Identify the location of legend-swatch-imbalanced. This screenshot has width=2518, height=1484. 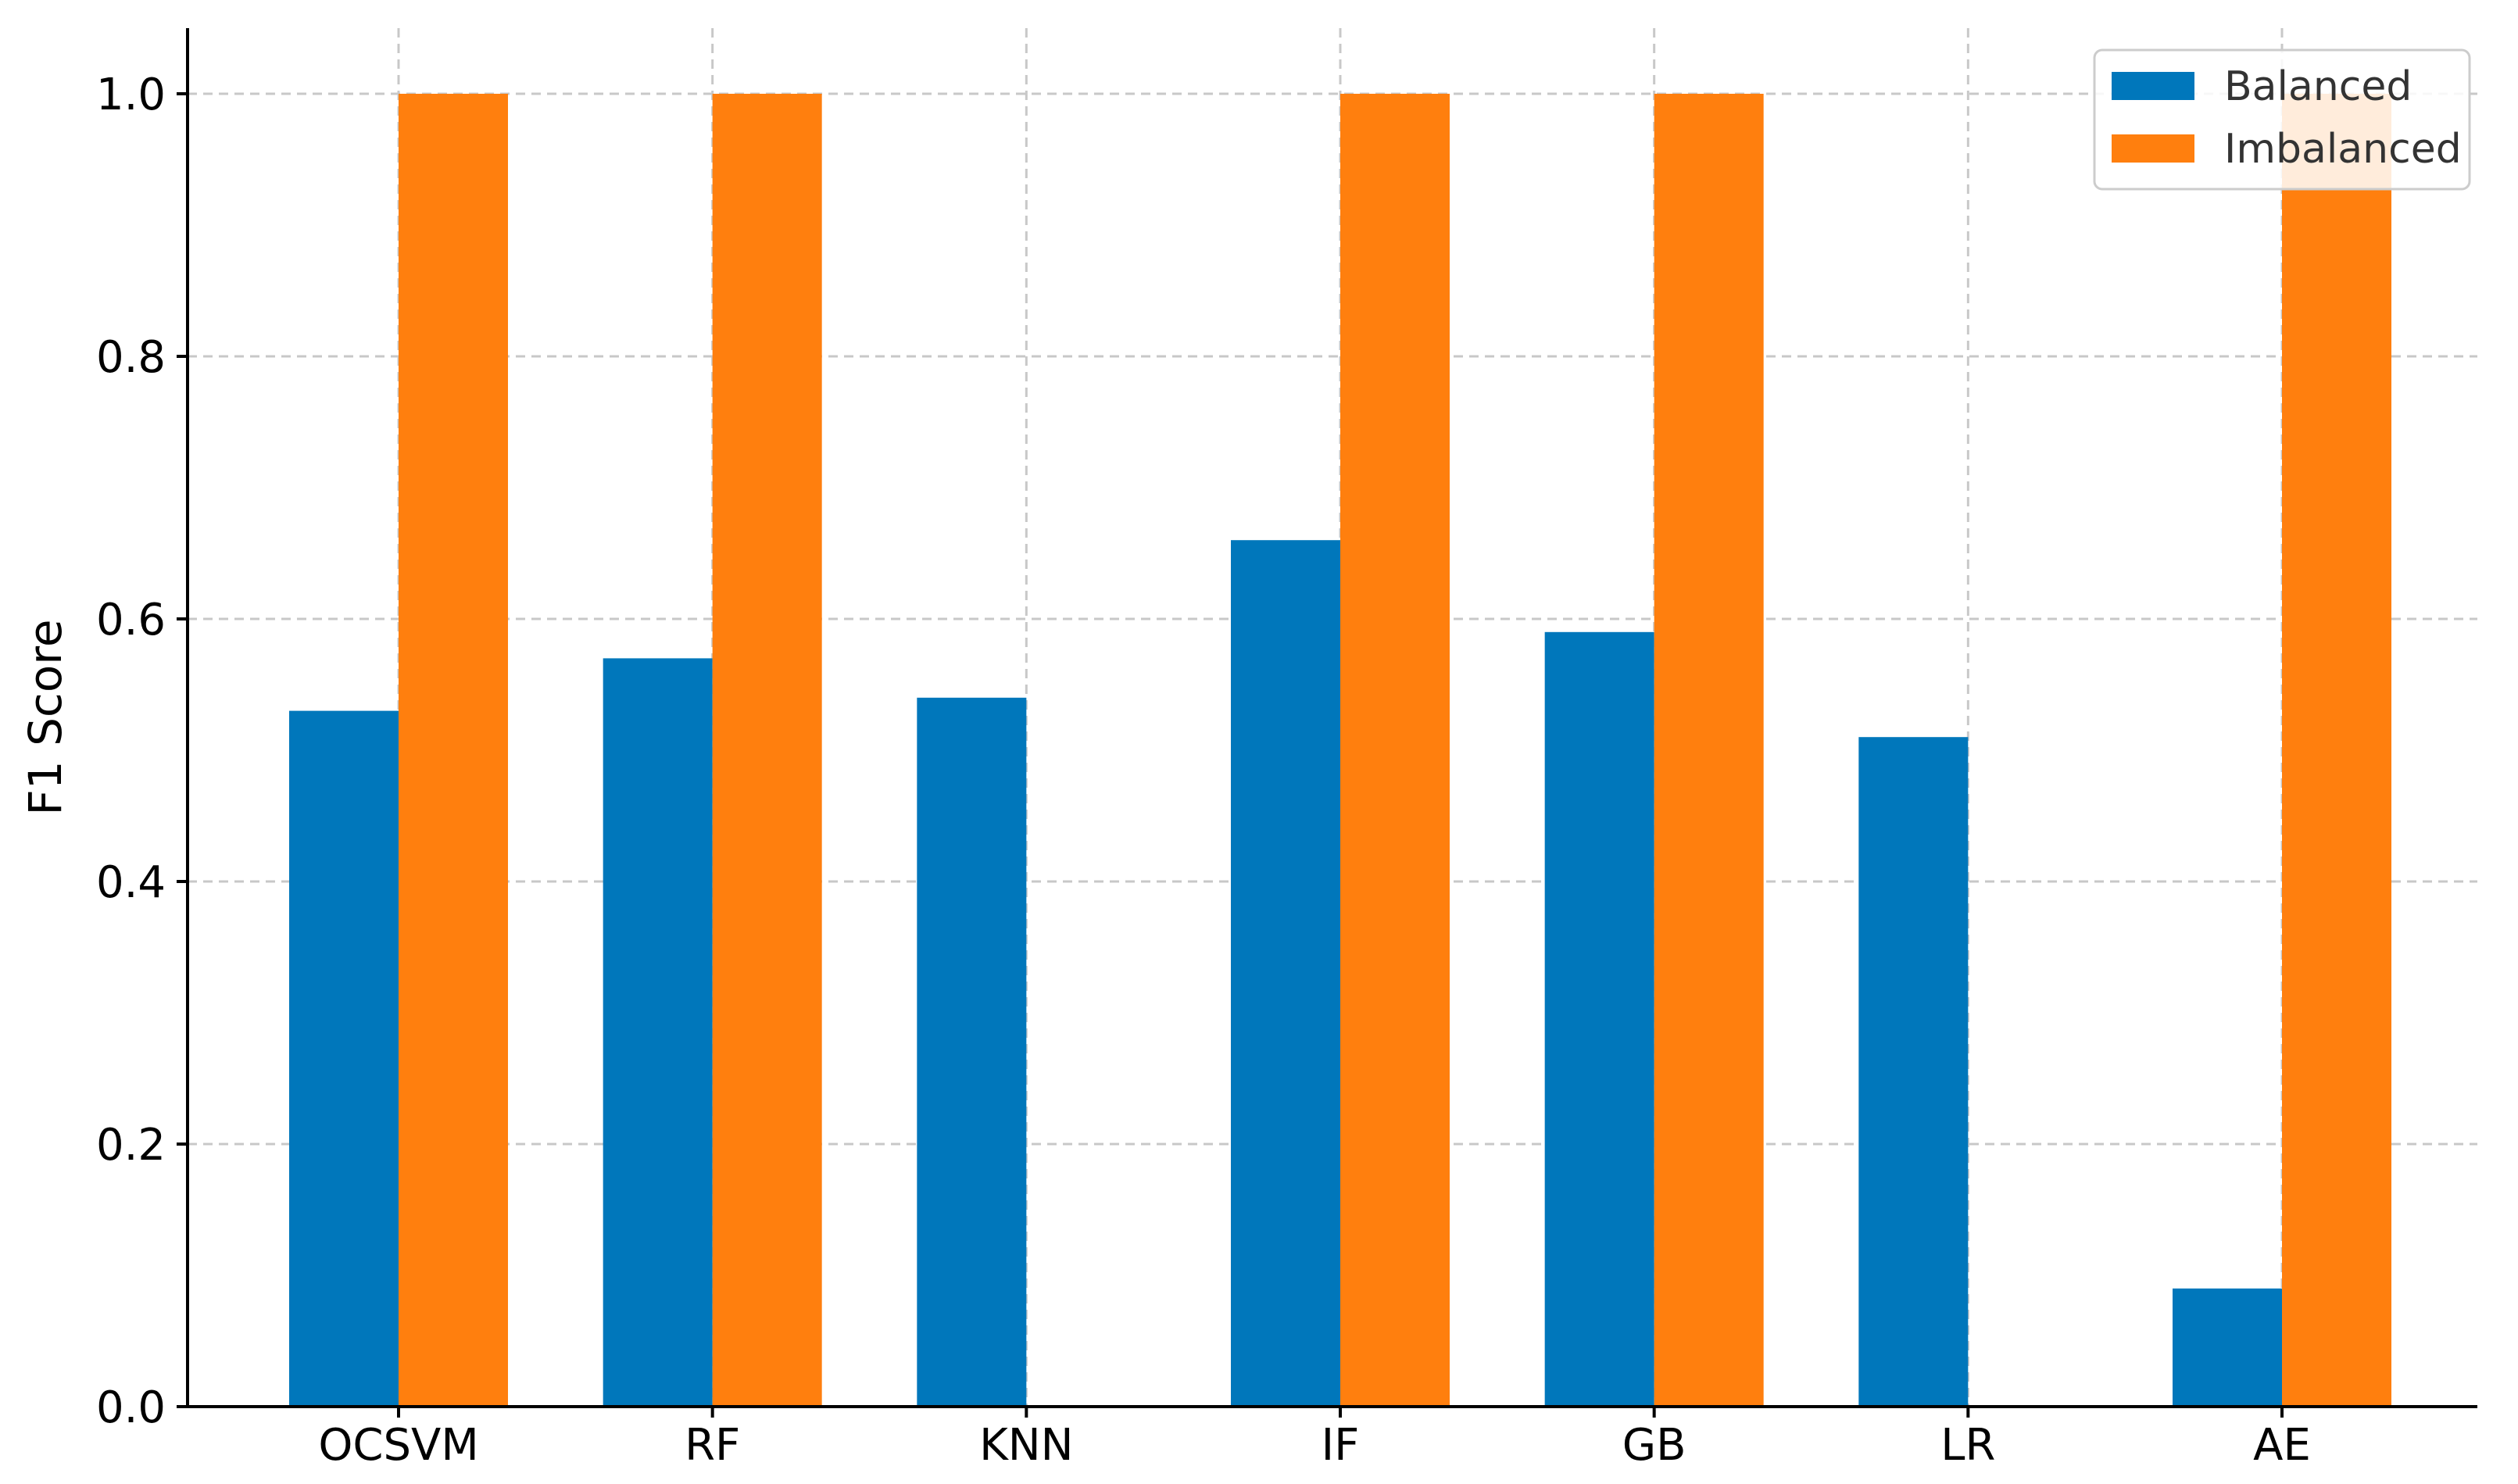
(2153, 148).